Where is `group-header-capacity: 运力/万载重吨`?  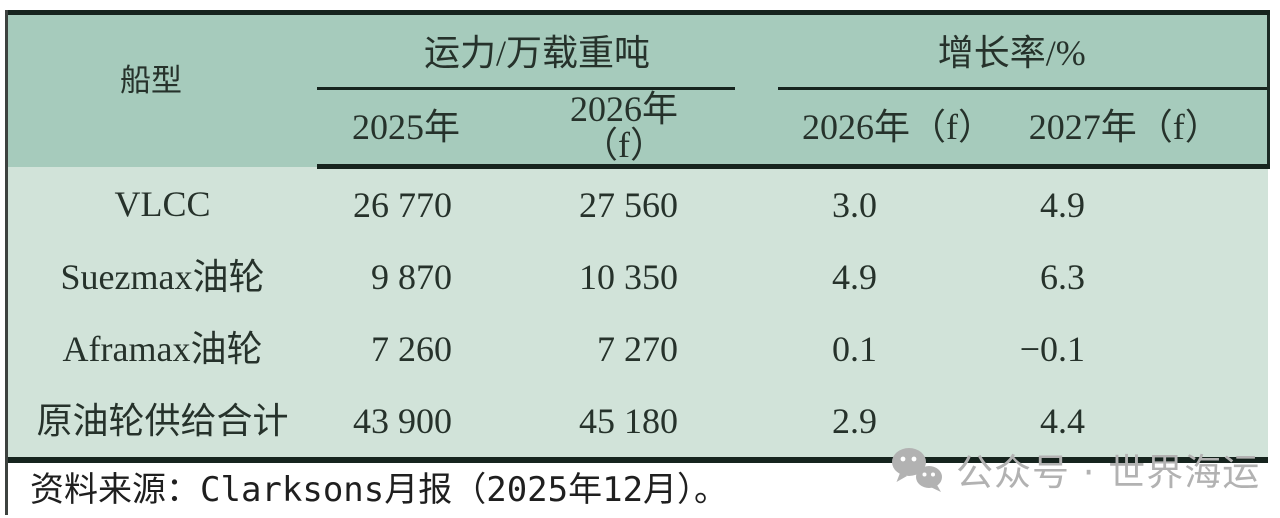 group-header-capacity: 运力/万载重吨 is located at coordinates (537, 51).